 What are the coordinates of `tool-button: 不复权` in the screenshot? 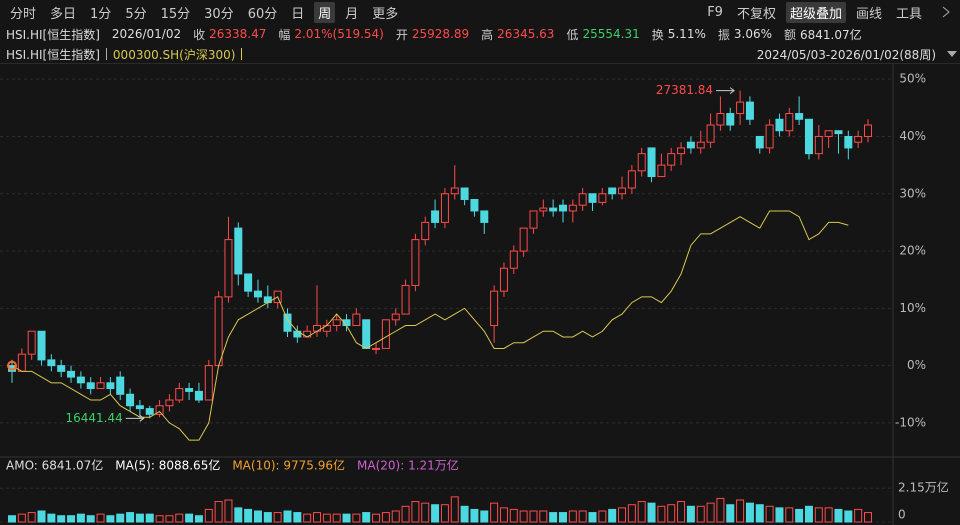 It's located at (756, 14).